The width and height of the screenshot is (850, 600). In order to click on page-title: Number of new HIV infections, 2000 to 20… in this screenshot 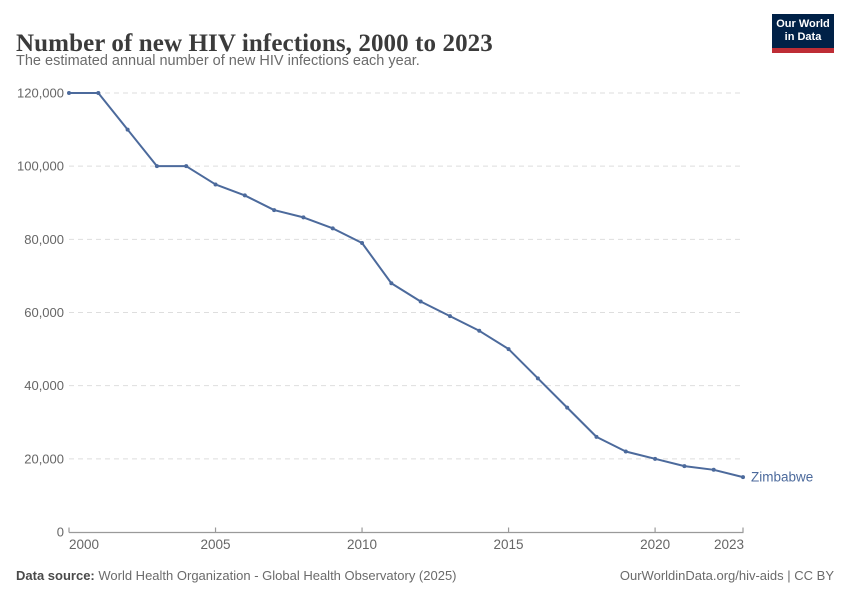, I will do `click(254, 43)`.